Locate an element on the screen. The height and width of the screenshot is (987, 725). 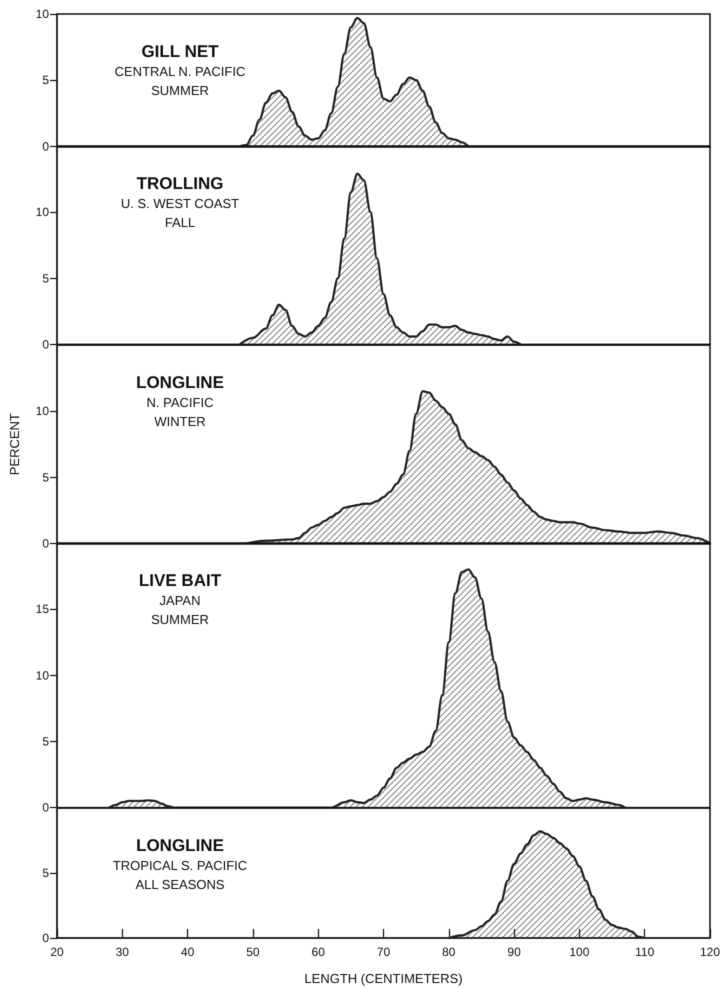
annotation: WINTER is located at coordinates (180, 421).